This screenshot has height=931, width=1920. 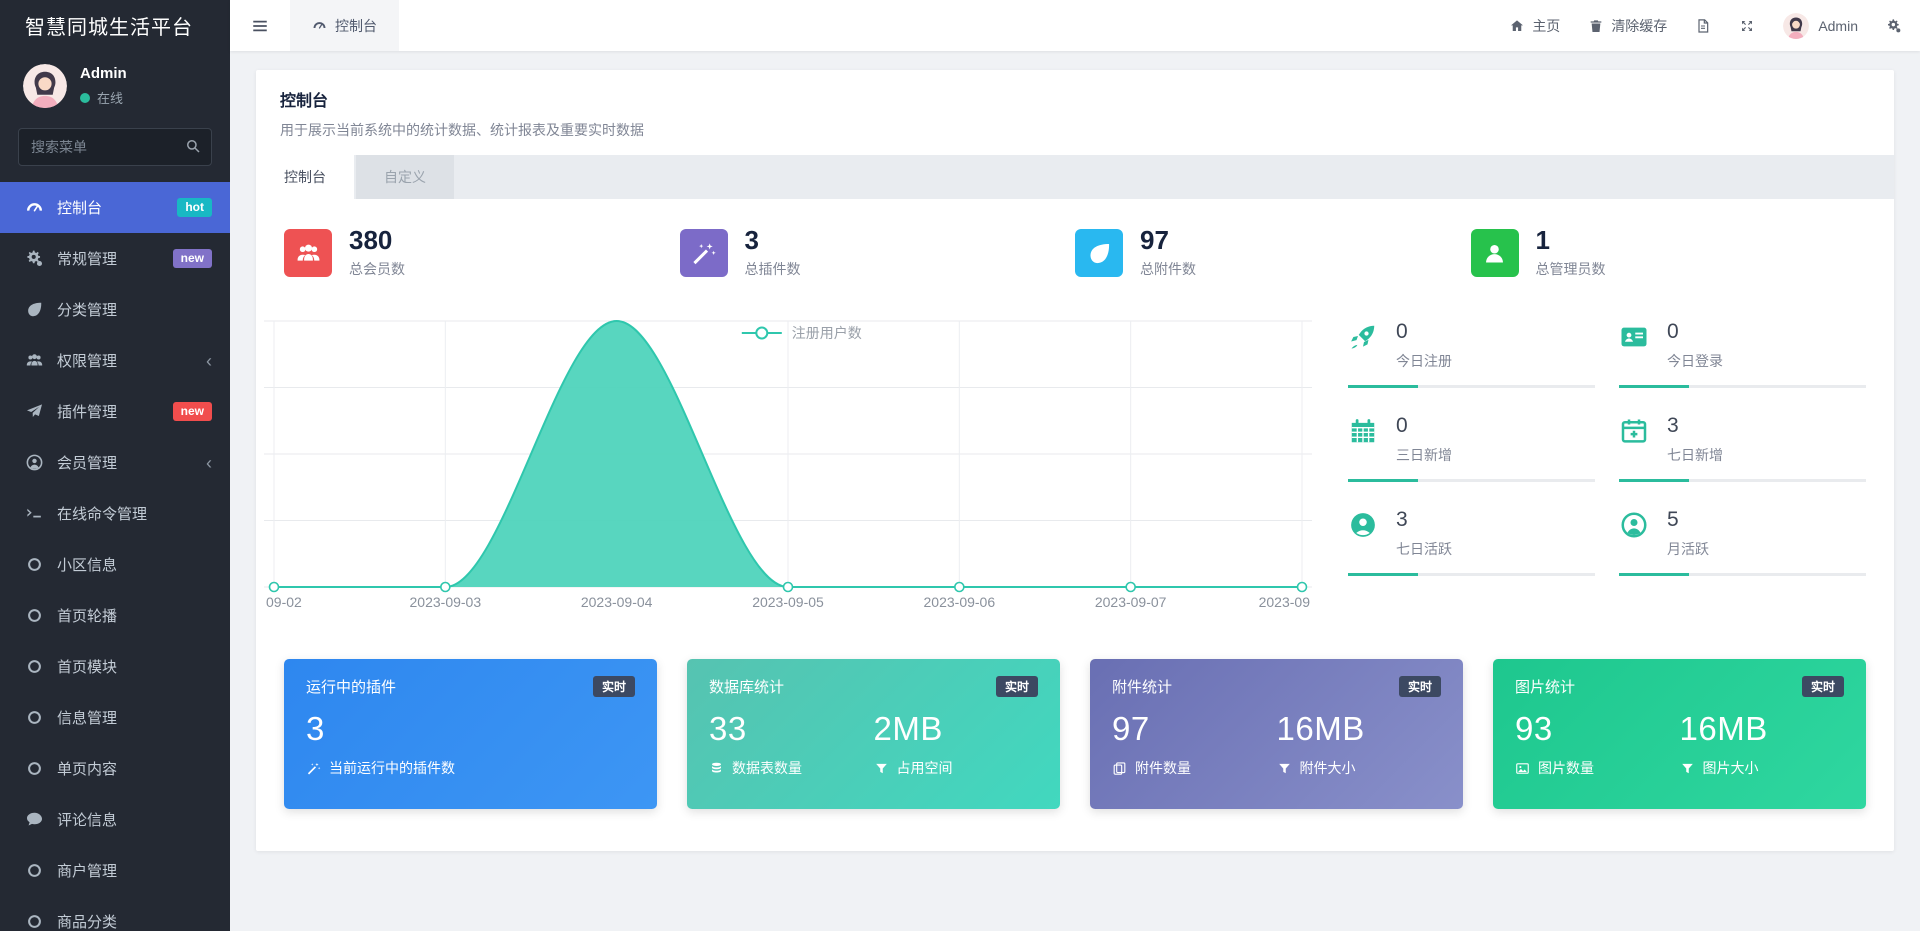 I want to click on sidebar-item: 分类管理, so click(x=115, y=309).